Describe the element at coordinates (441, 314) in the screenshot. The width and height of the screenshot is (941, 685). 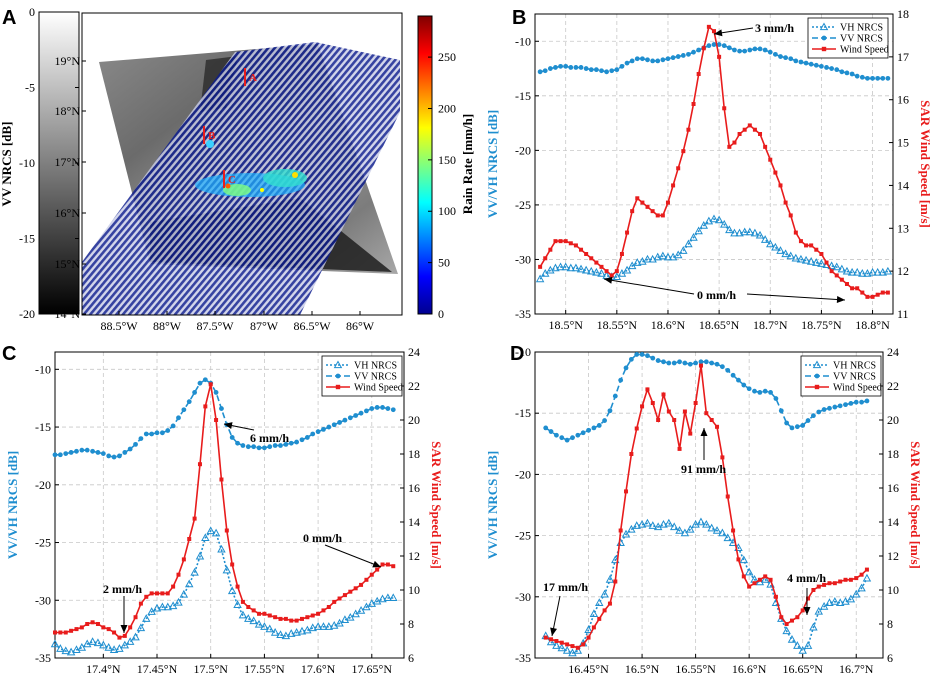
I see `colorbar-right-tick-label: 0` at that location.